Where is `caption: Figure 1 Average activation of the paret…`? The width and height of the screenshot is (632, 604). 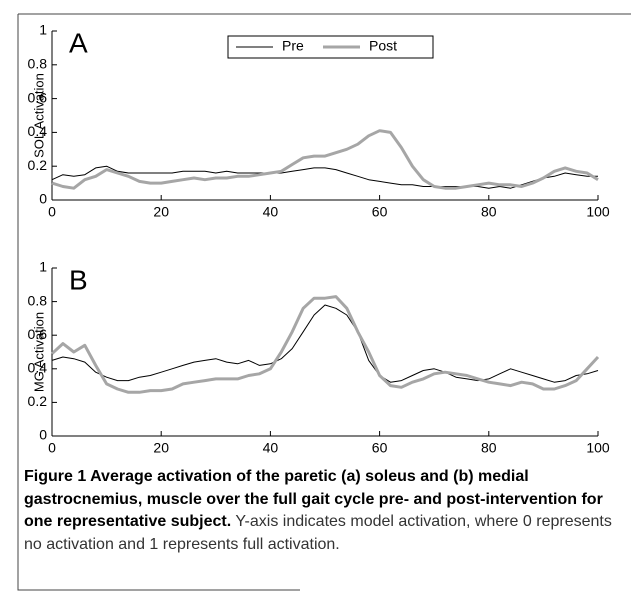 caption: Figure 1 Average activation of the paret… is located at coordinates (322, 511).